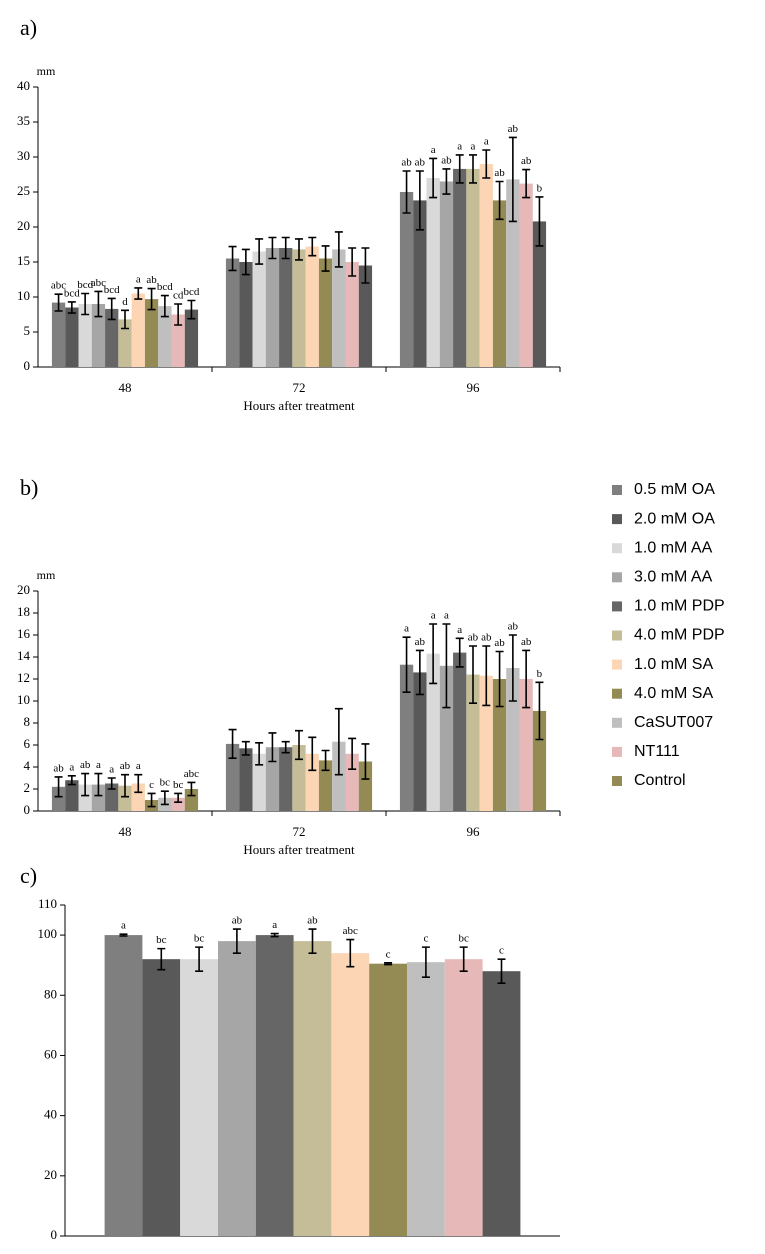 Image resolution: width=765 pixels, height=1254 pixels. I want to click on legend-label: CaSUT007, so click(673, 722).